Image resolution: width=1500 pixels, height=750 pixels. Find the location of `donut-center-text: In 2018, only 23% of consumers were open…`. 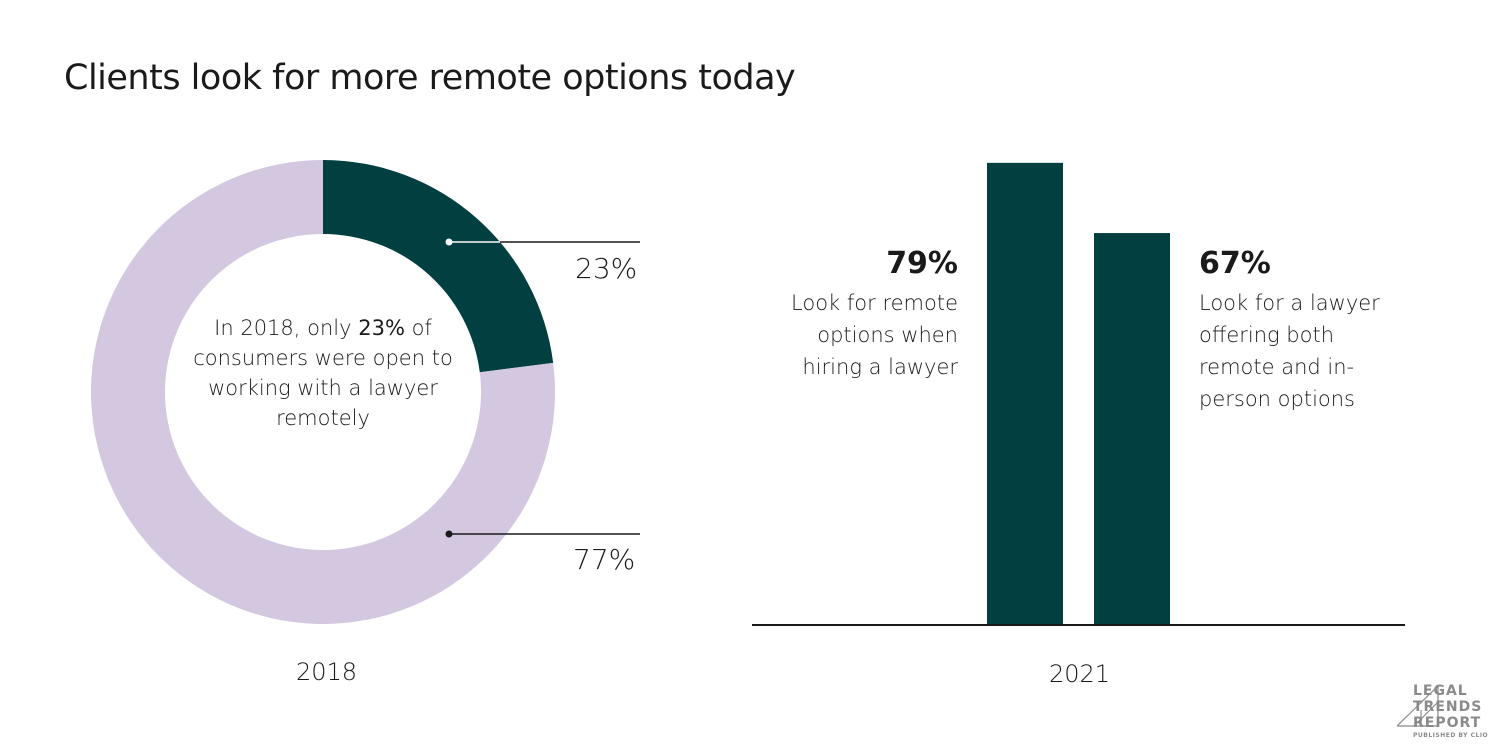

donut-center-text: In 2018, only 23% of consumers were open… is located at coordinates (323, 373).